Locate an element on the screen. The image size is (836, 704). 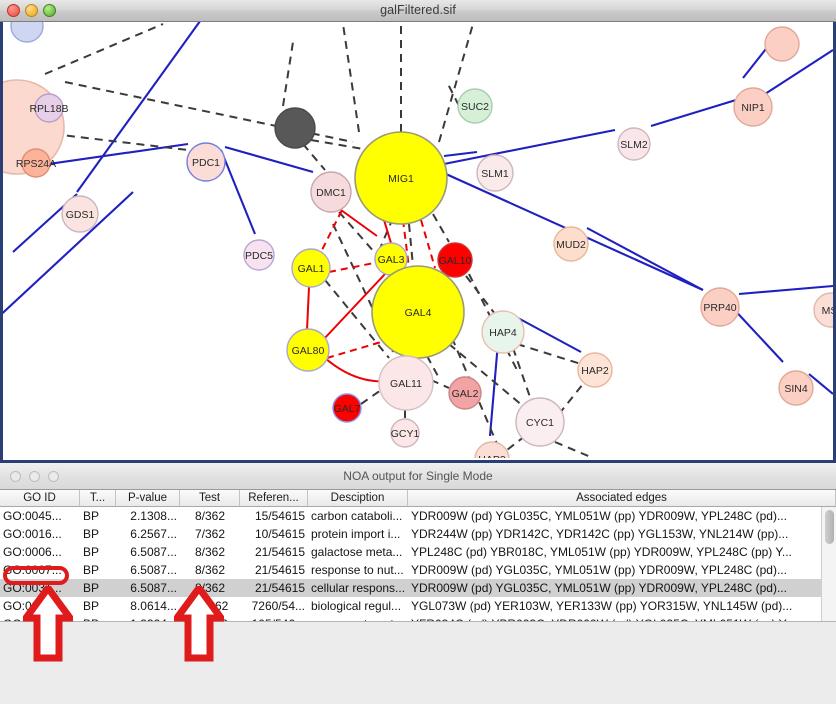
network-node-gal80: GAL80 is located at coordinates (308, 350).